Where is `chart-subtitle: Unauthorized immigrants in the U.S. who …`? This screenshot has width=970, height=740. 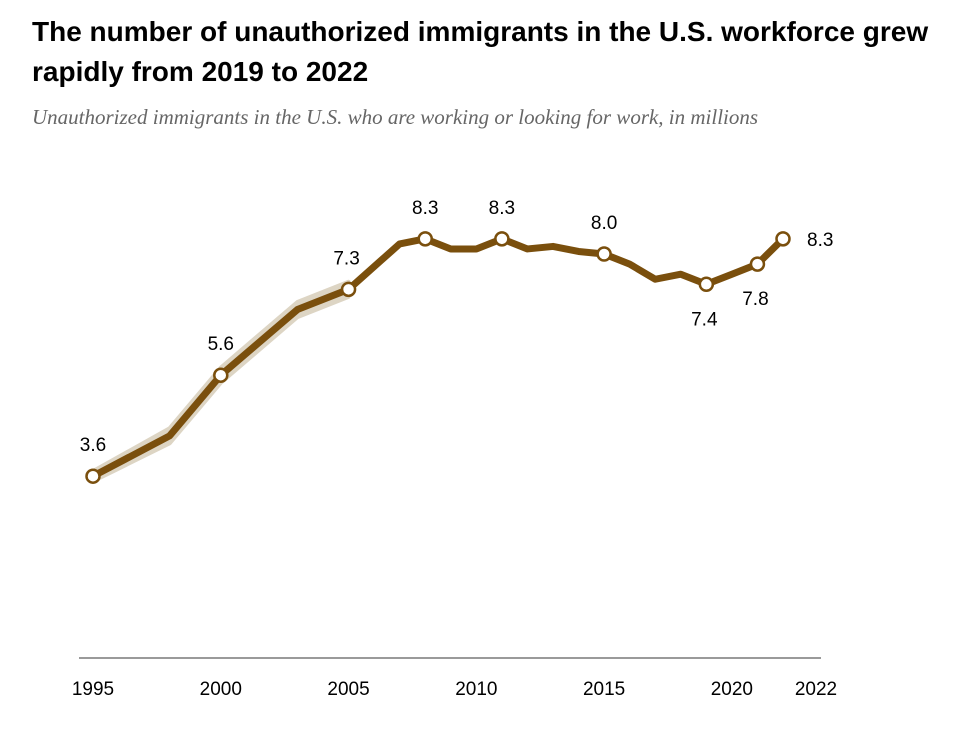
chart-subtitle: Unauthorized immigrants in the U.S. who … is located at coordinates (395, 117).